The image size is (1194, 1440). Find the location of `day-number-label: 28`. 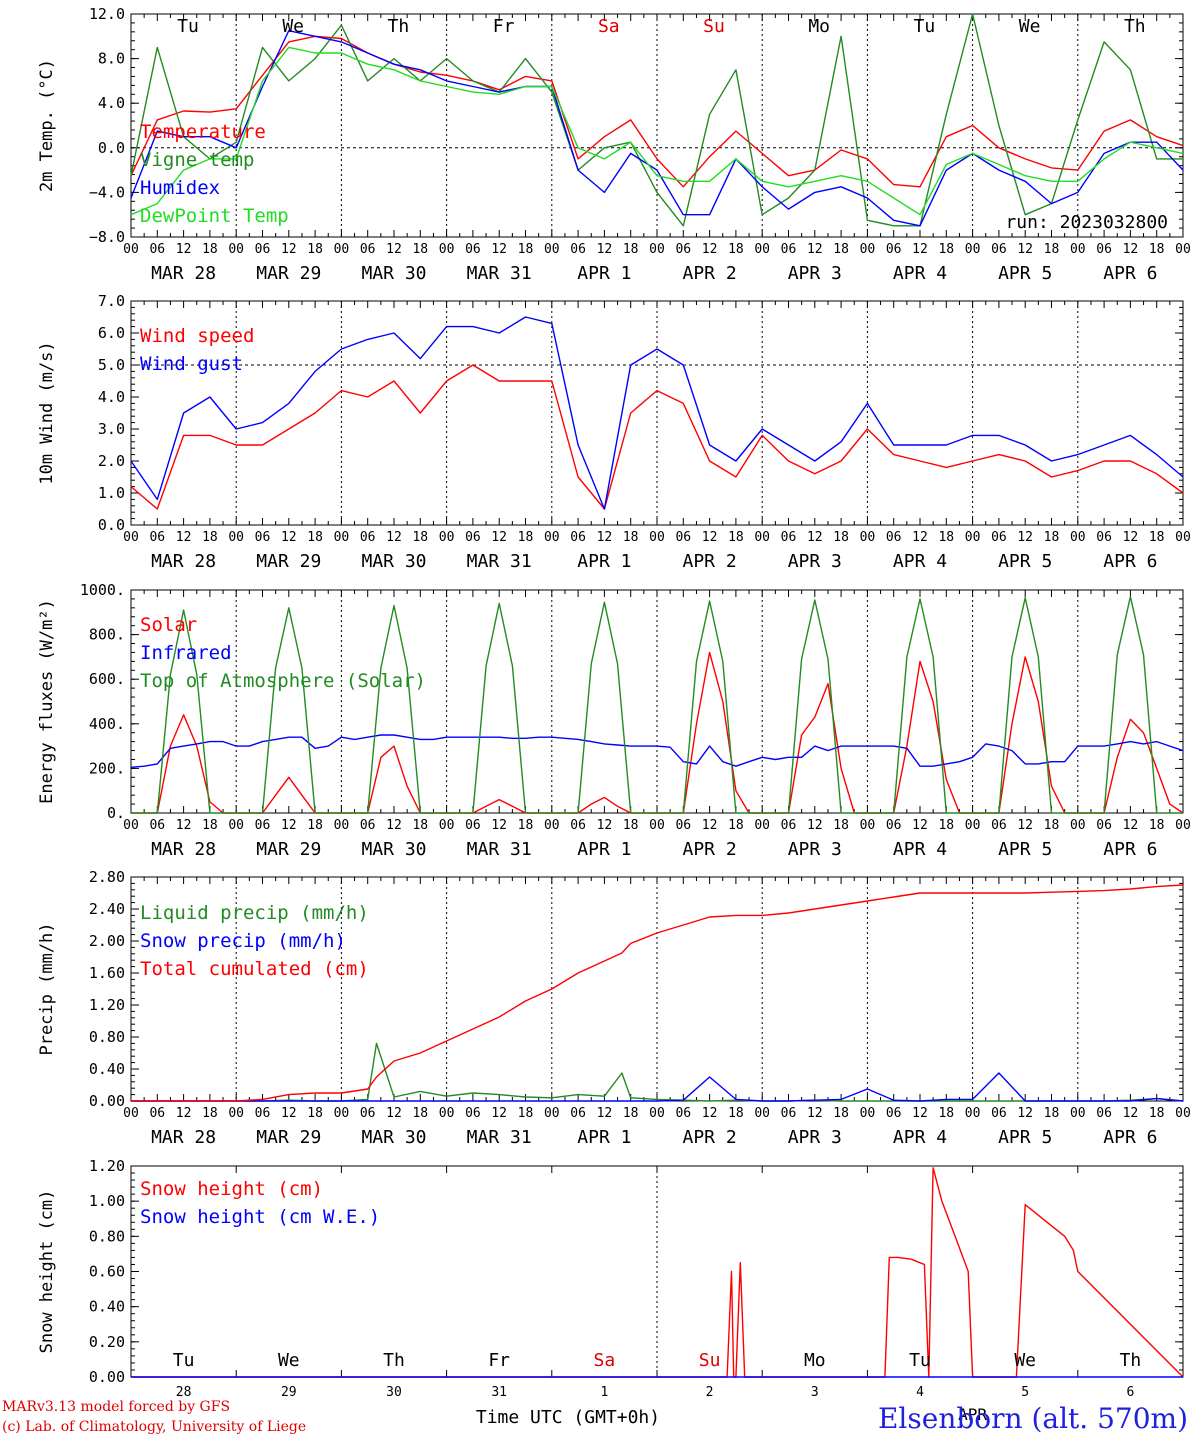

day-number-label: 28 is located at coordinates (184, 1392).